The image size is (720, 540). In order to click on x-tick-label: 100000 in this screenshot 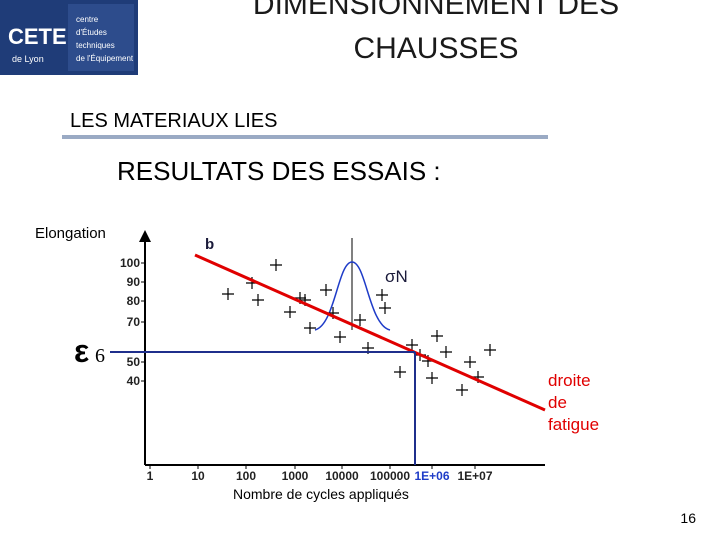, I will do `click(390, 476)`.